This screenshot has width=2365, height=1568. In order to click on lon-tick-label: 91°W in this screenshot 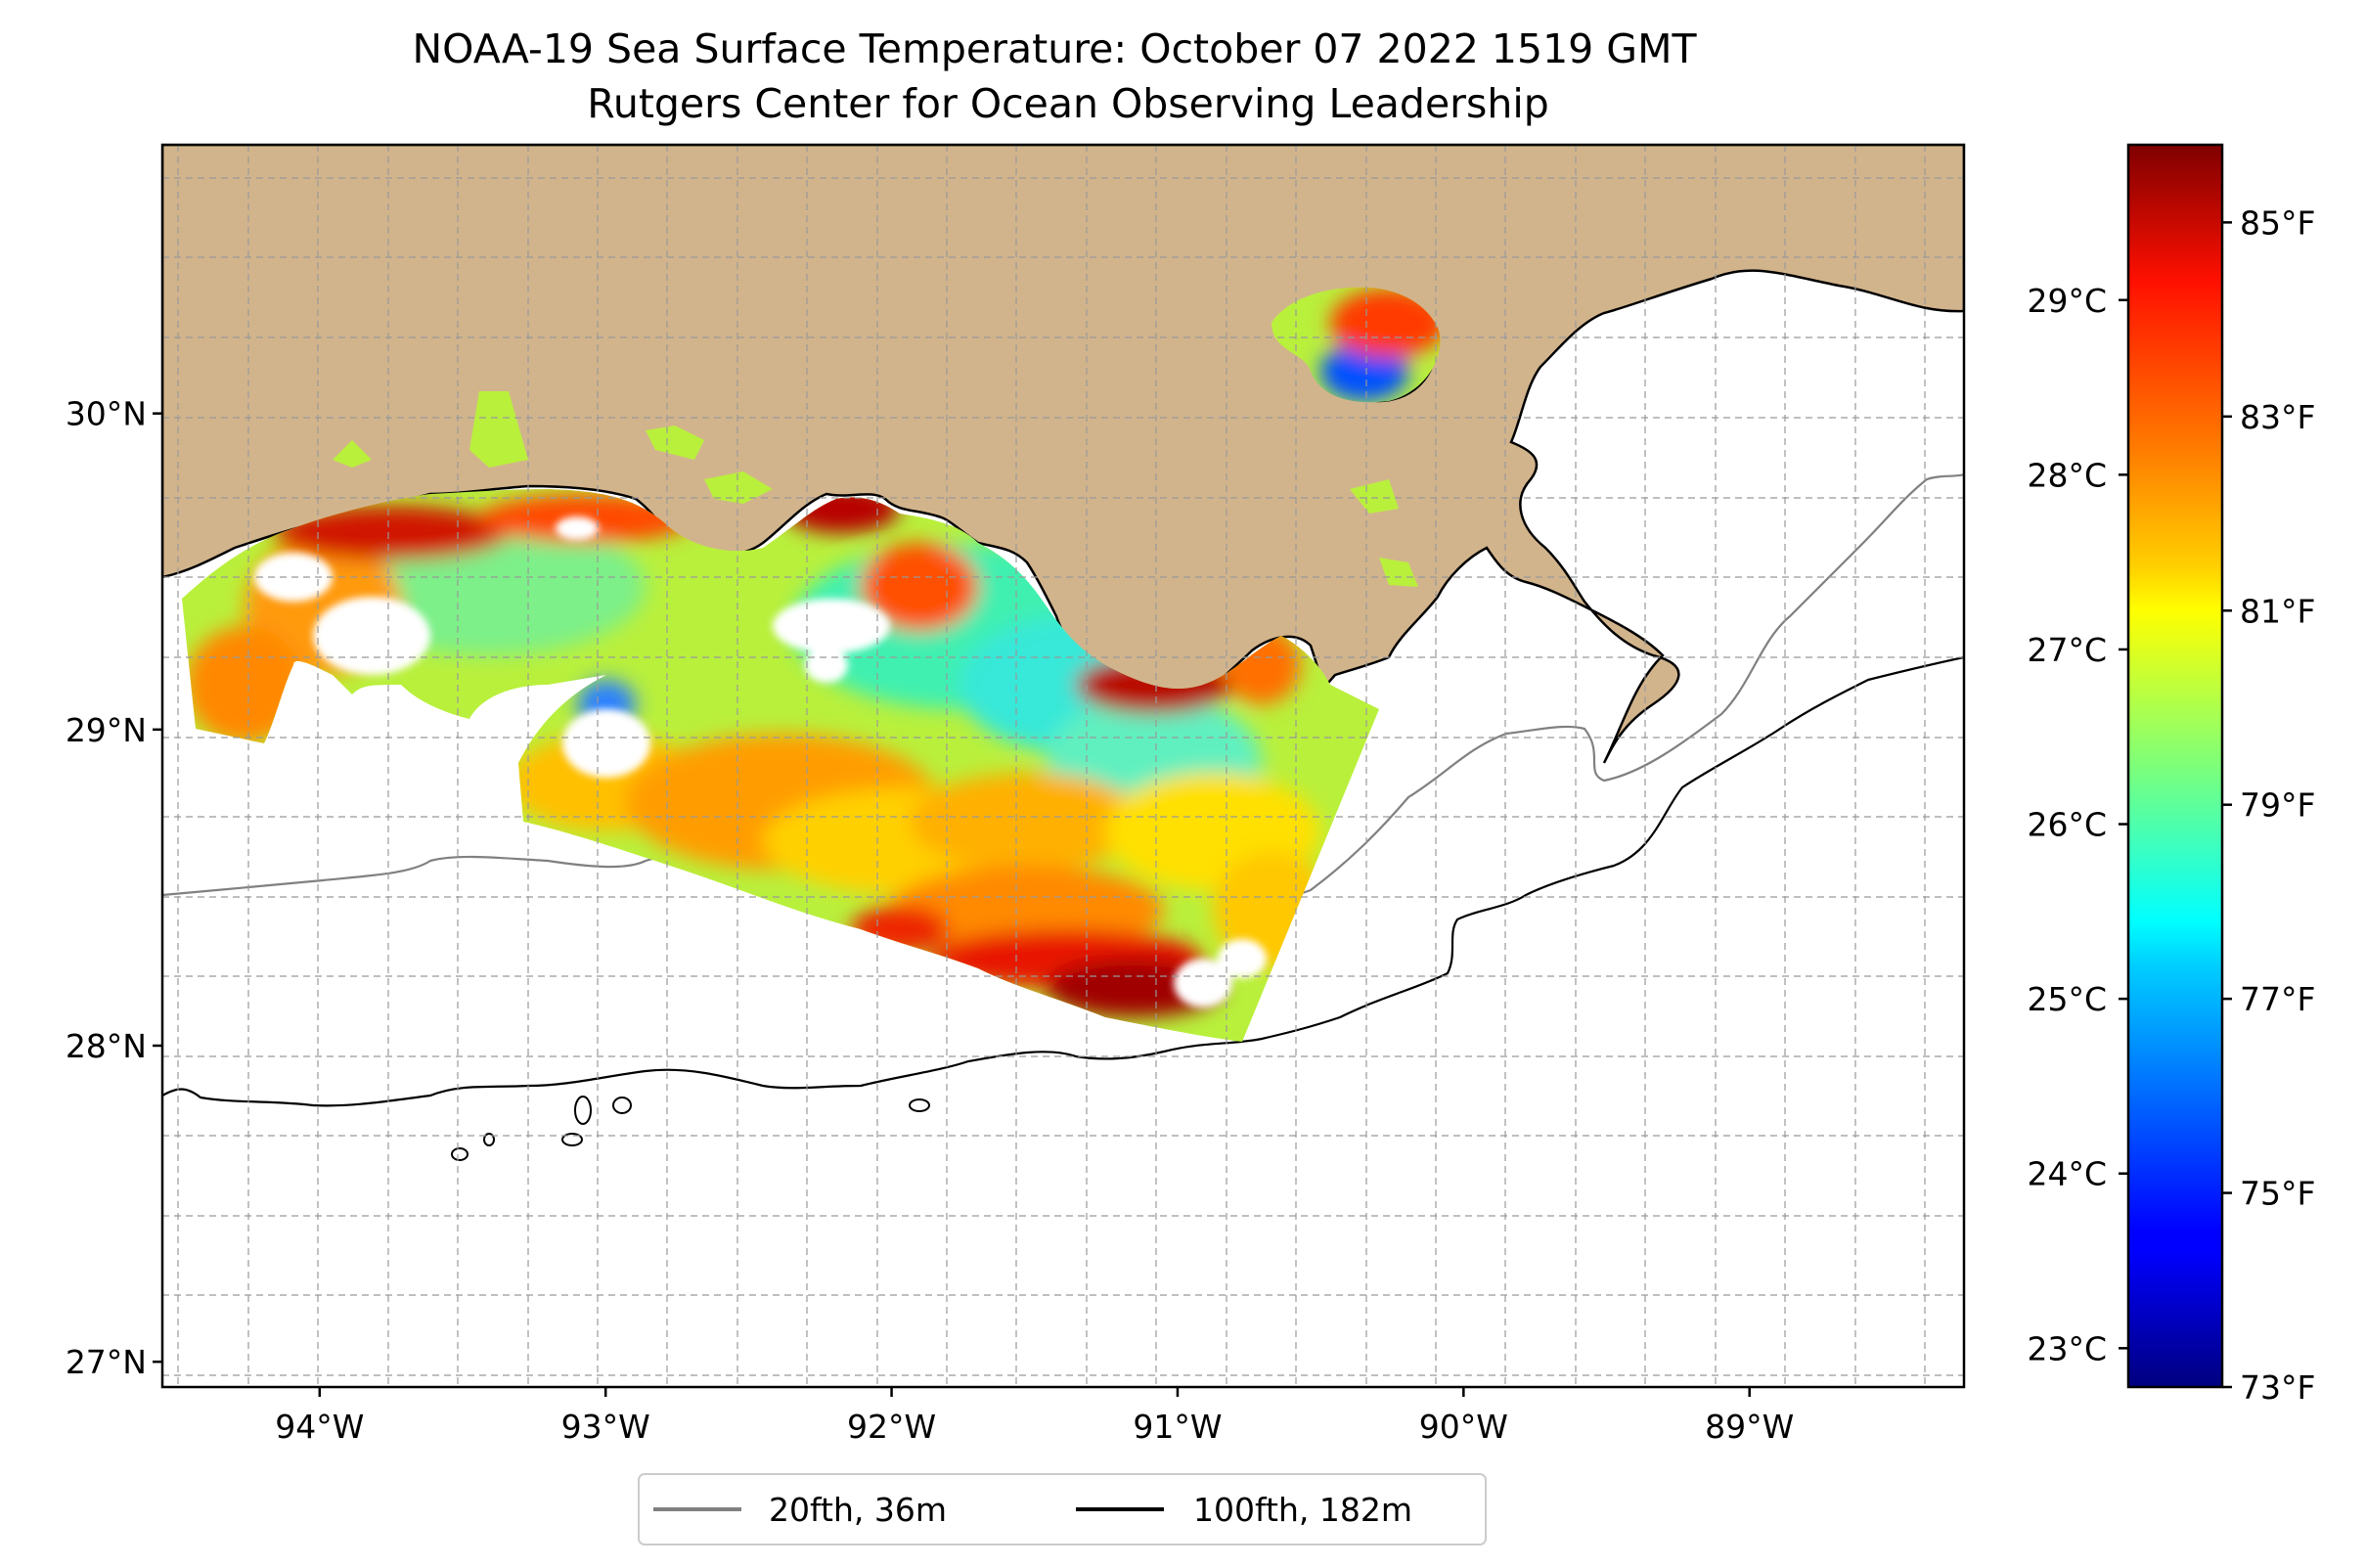, I will do `click(1177, 1427)`.